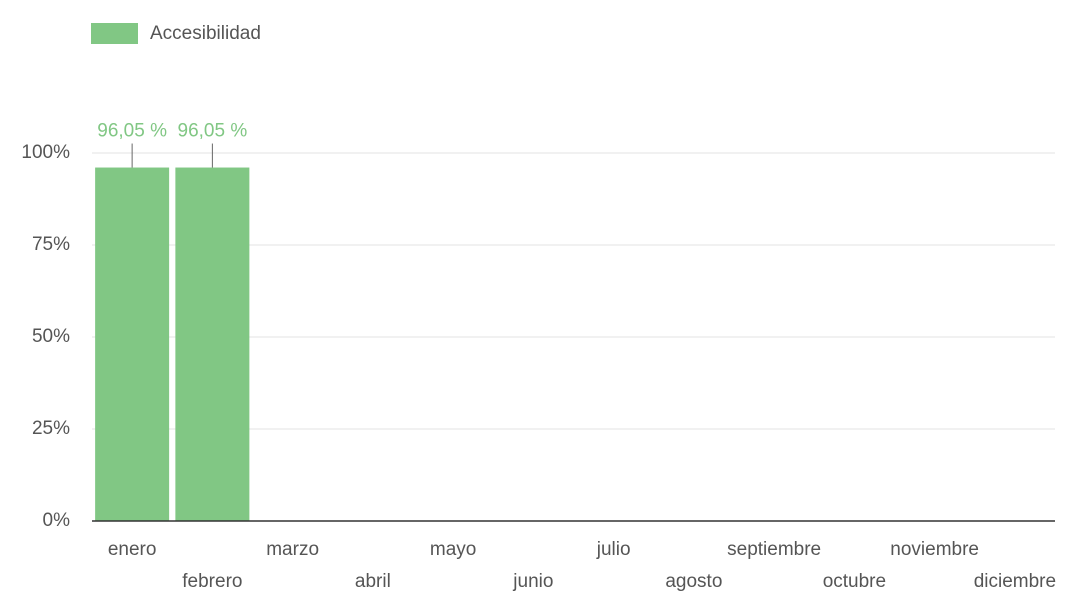  I want to click on x-tick-label: agosto, so click(693, 581).